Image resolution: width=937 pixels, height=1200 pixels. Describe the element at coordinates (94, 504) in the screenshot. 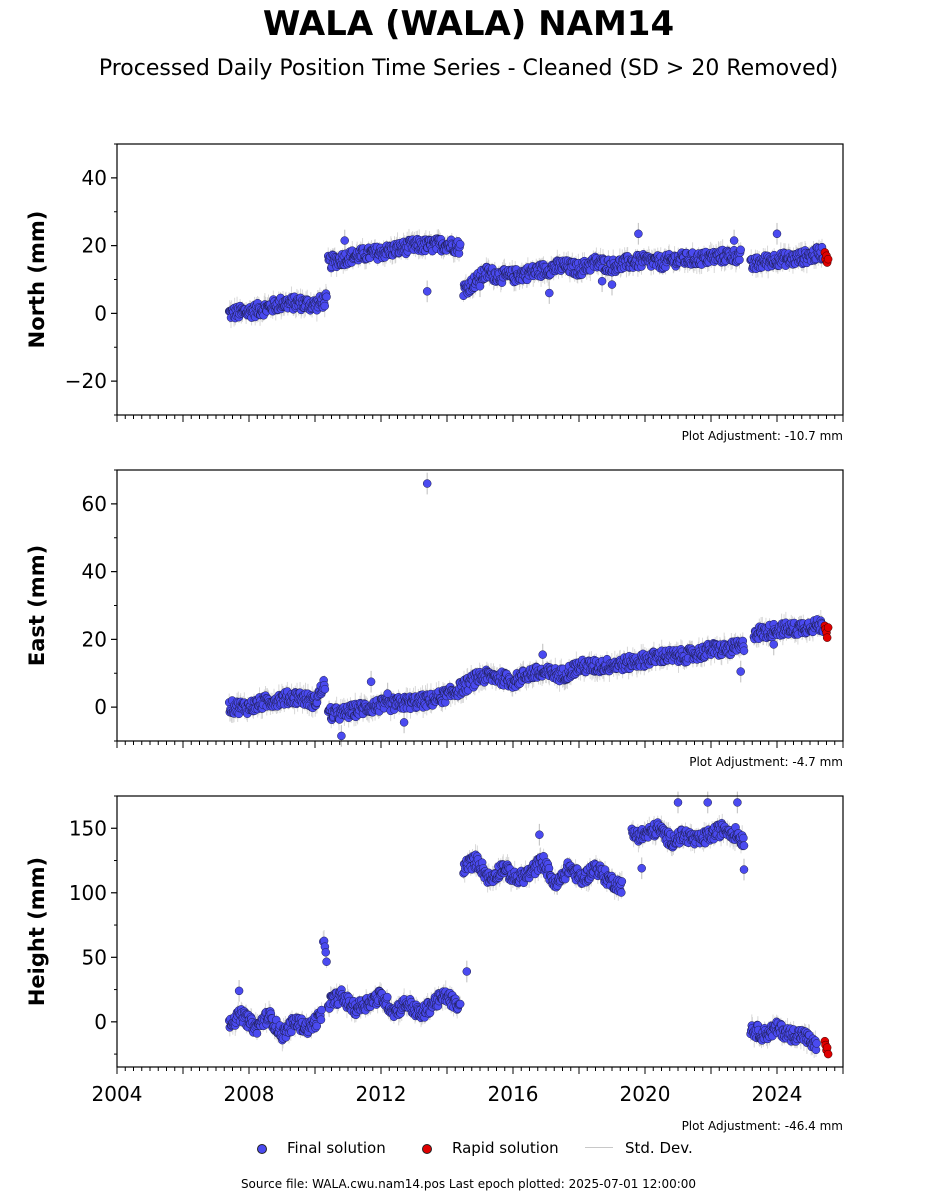

I see `y-tick-label: 60` at that location.